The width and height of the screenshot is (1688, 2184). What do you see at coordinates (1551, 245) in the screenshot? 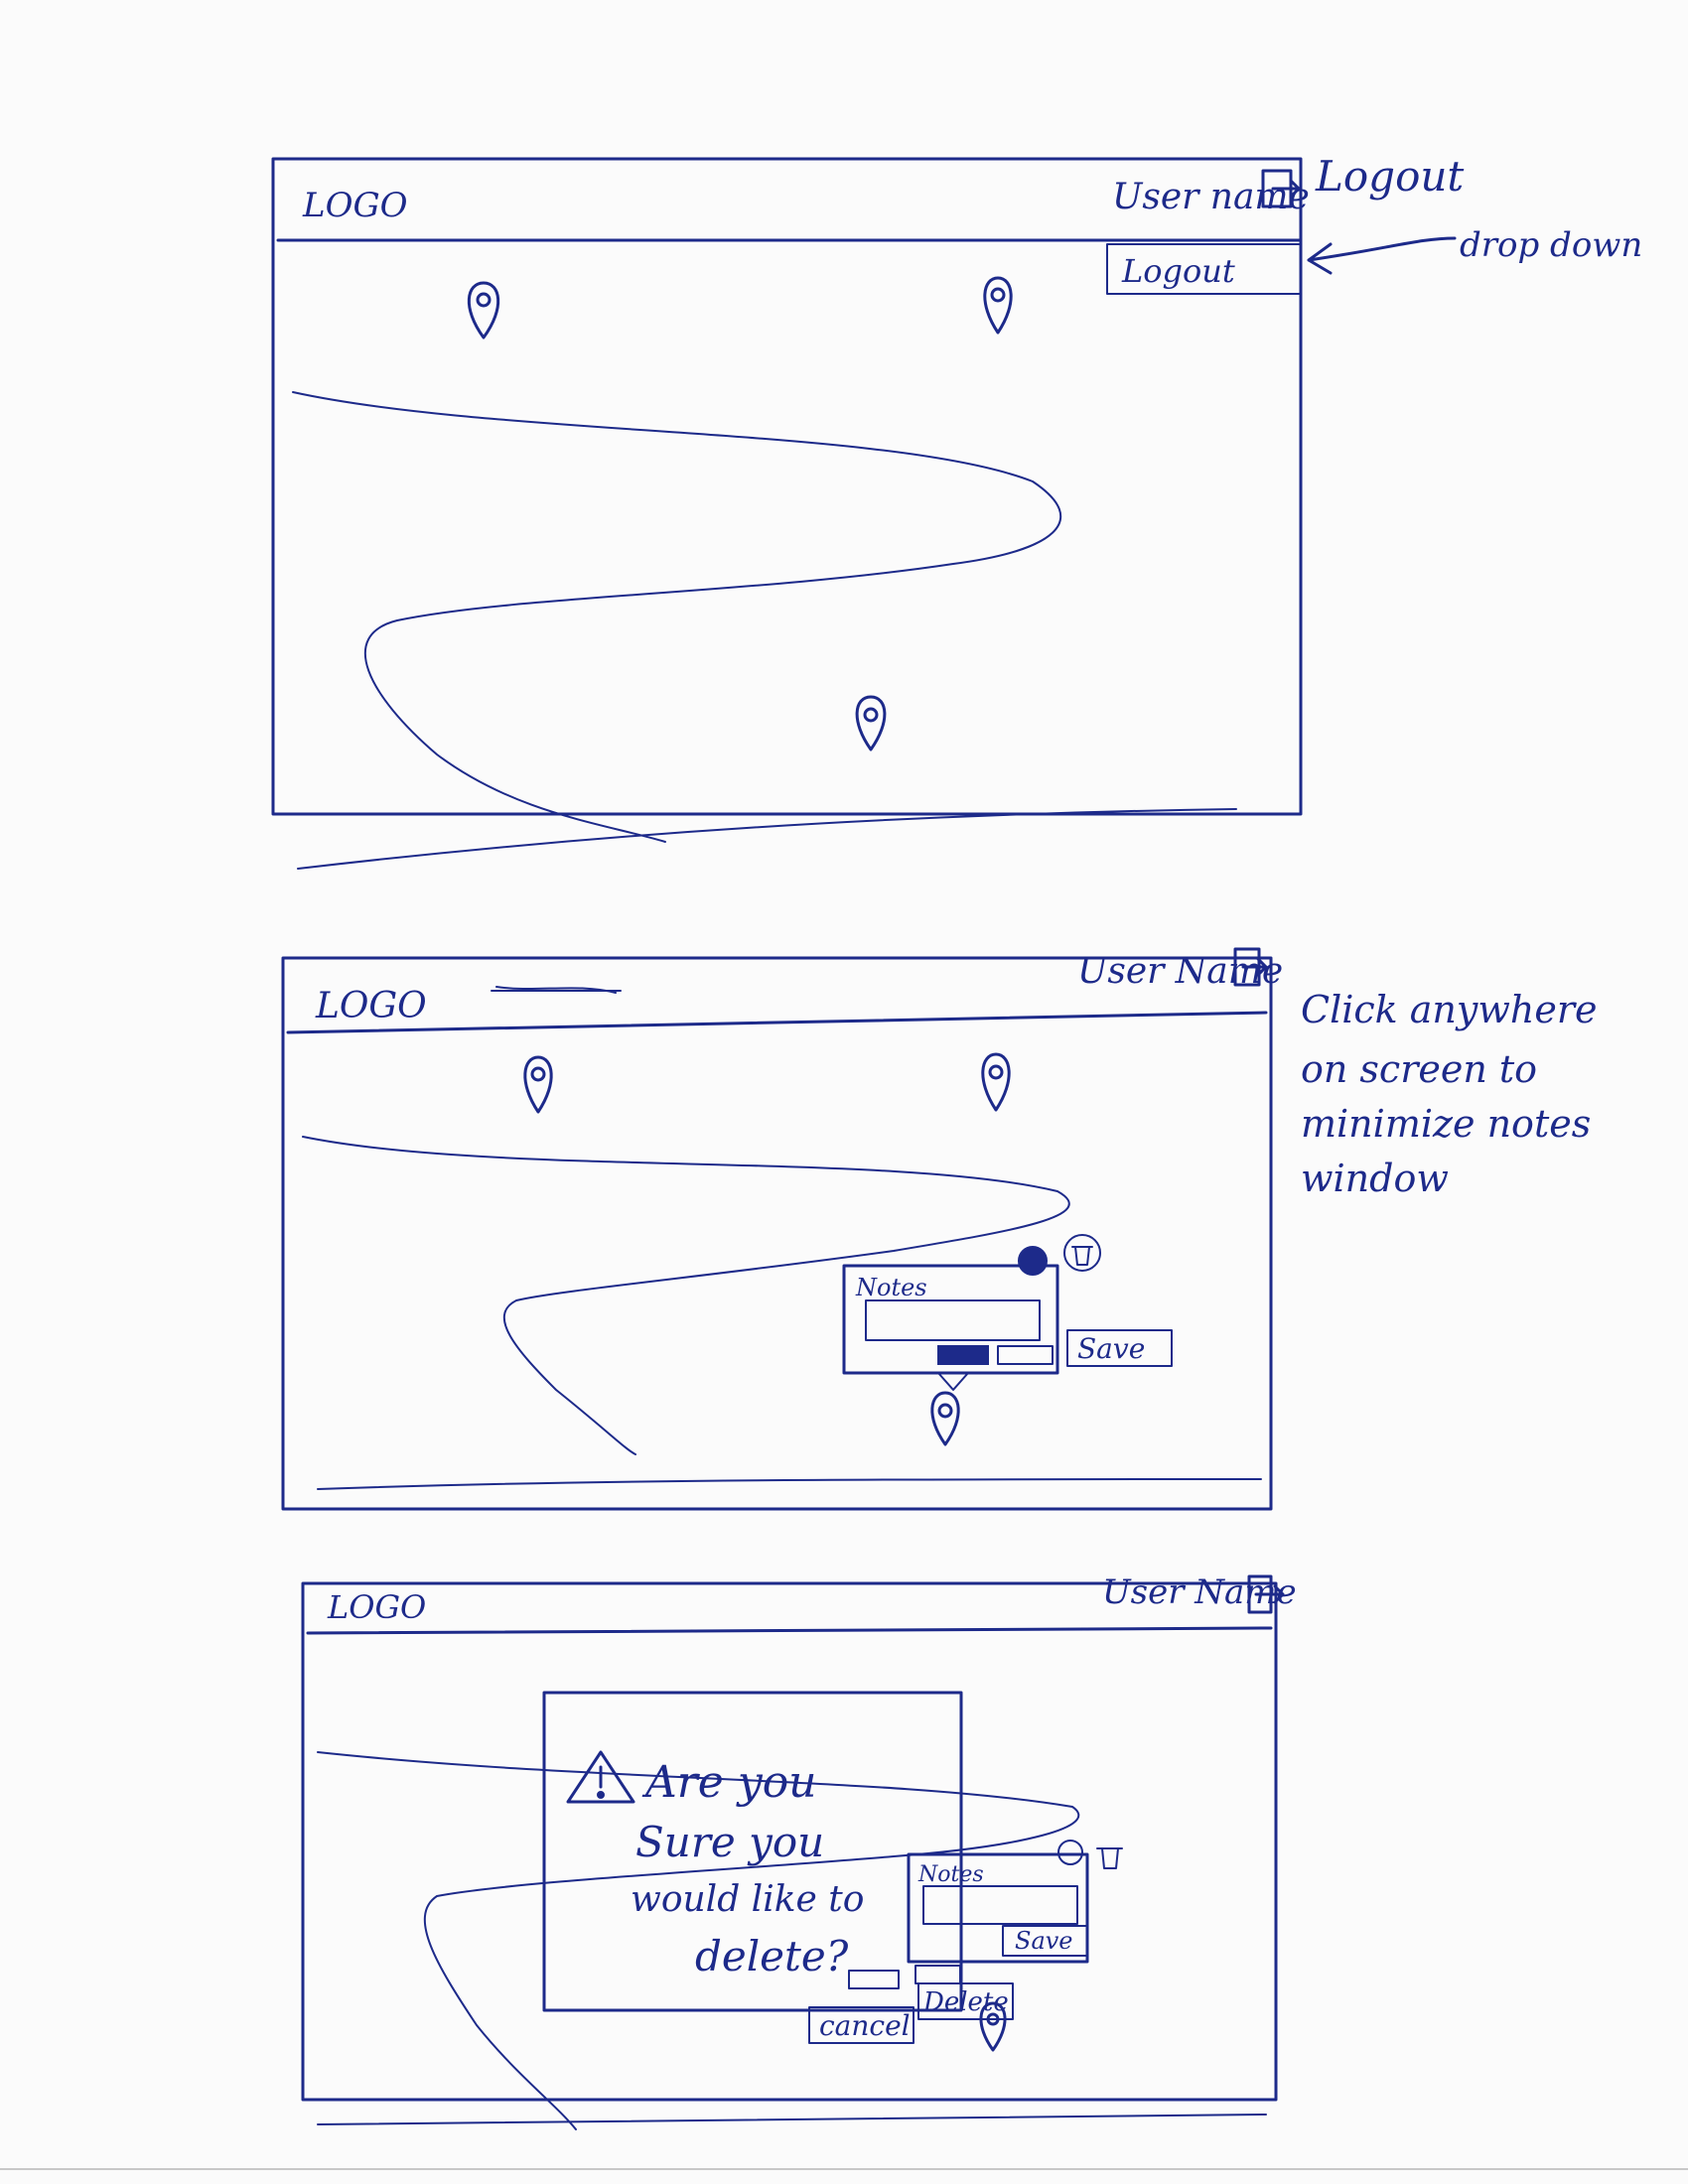
I see `dropdown-annotation: drop down` at bounding box center [1551, 245].